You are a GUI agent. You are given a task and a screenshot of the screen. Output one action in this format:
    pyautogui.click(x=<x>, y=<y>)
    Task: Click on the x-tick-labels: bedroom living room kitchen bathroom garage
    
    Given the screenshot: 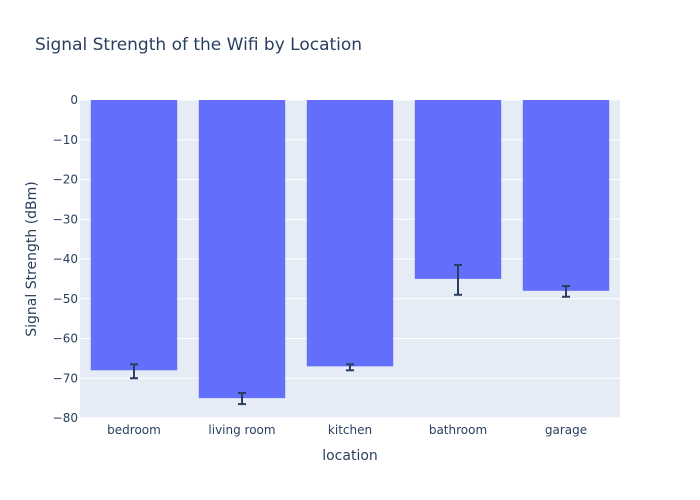 What is the action you would take?
    pyautogui.click(x=347, y=430)
    